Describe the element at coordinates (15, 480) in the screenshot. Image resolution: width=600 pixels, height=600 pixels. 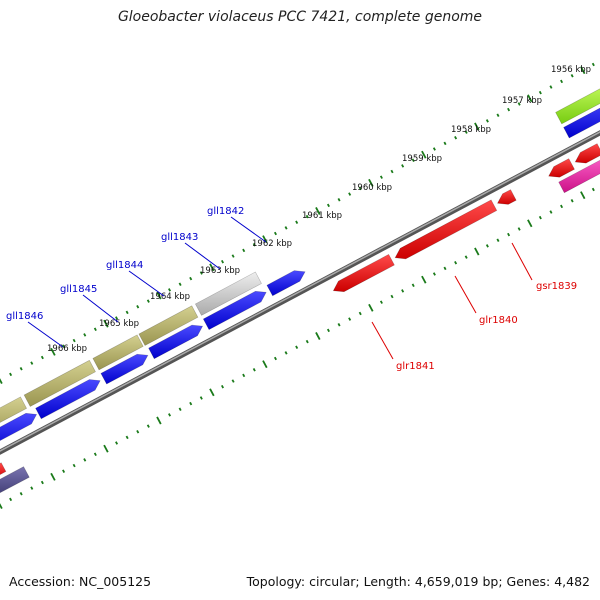
I see `gene-feature-purple` at that location.